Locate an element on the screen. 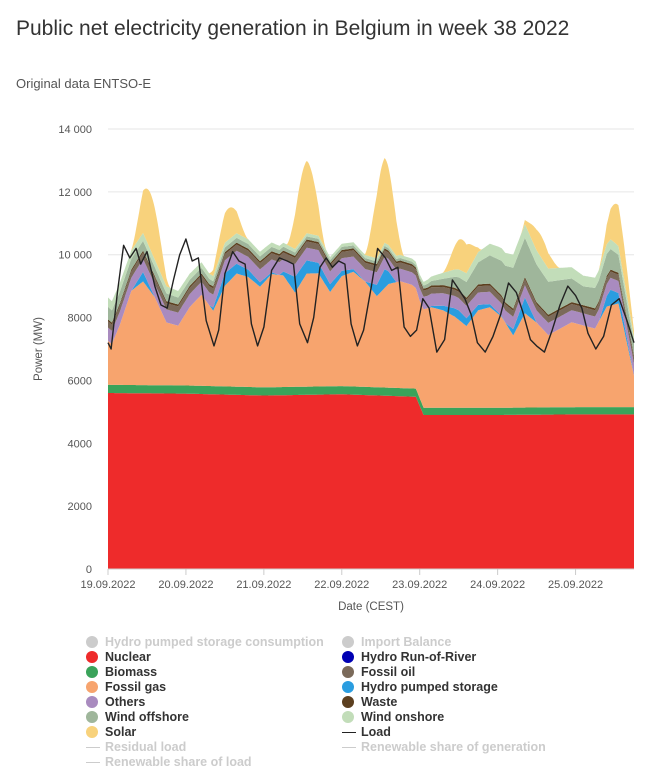 This screenshot has width=660, height=780. legend-label: Renewable share of generation is located at coordinates (453, 747).